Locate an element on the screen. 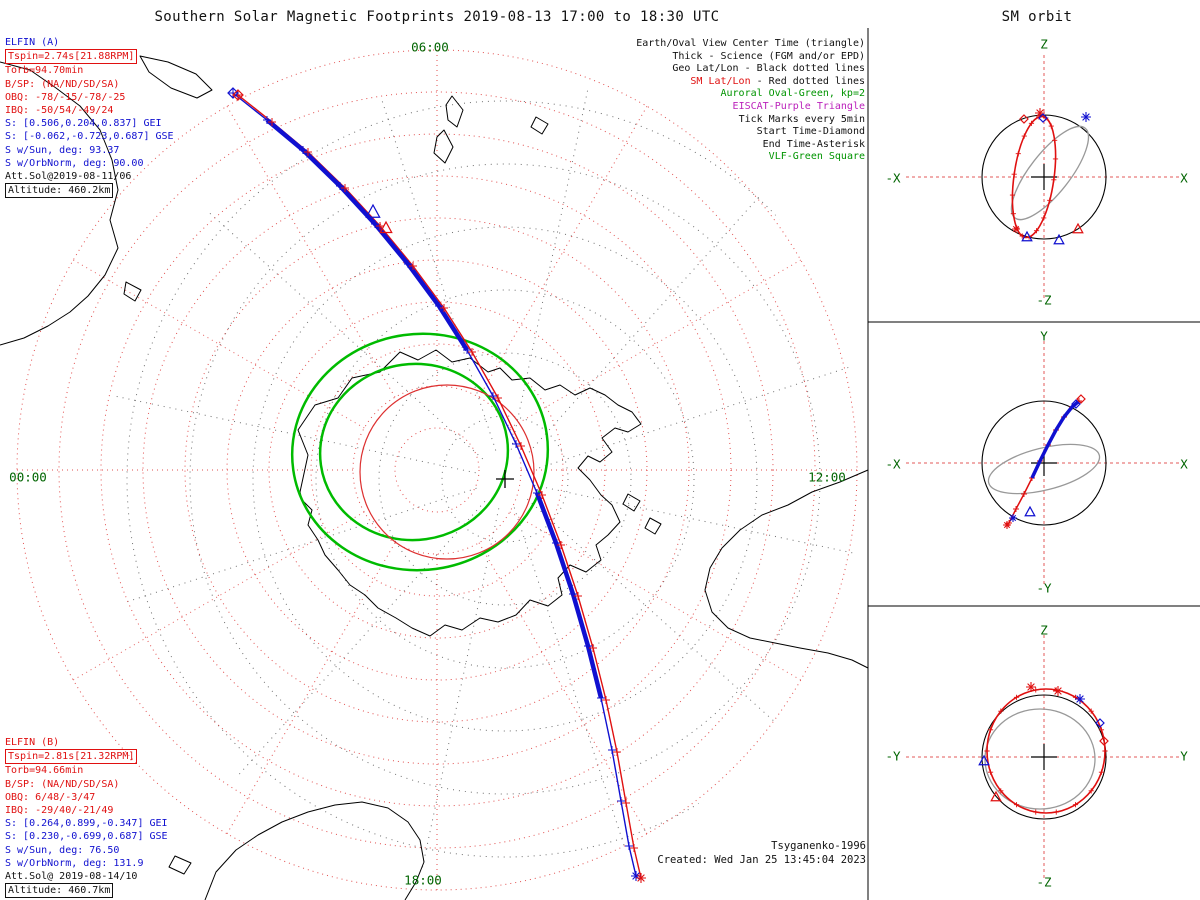 This screenshot has width=1200, height=900. created-timestamp: Created: Wed Jan 25 13:45:04 2023 is located at coordinates (761, 859).